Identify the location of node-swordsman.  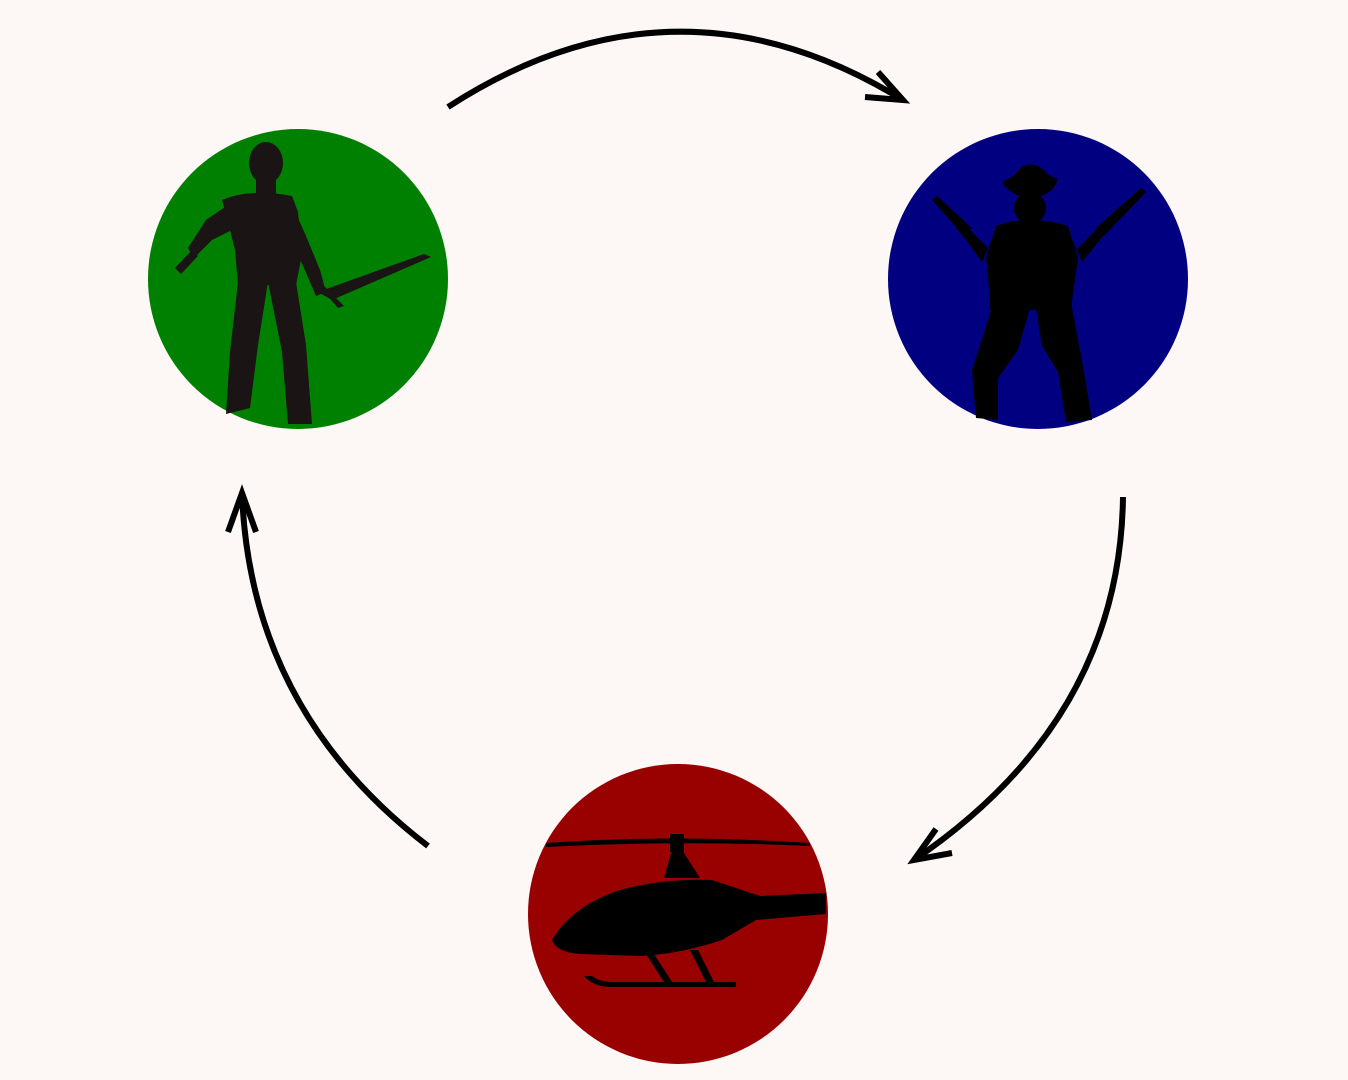
(298, 279).